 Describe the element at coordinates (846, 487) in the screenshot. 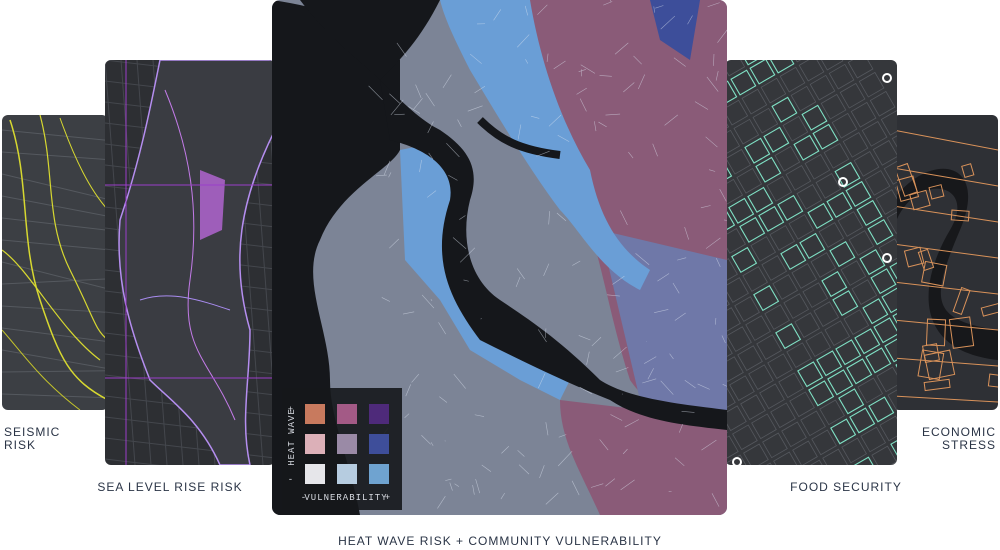

I see `card-label: FOOD SECURITY` at that location.